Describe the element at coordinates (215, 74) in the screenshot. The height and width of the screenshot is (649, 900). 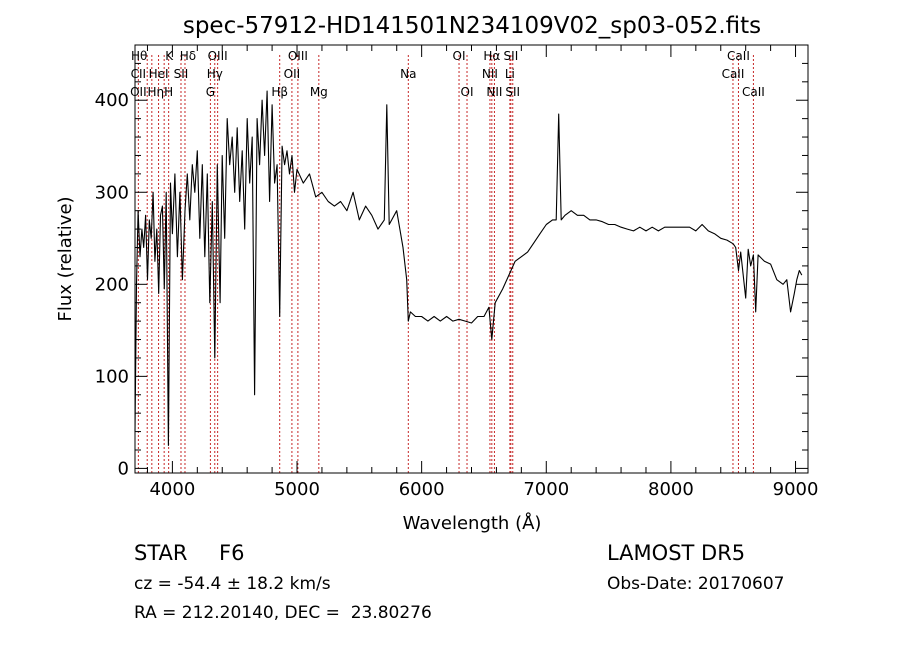
I see `line-marker-label: Hγ` at that location.